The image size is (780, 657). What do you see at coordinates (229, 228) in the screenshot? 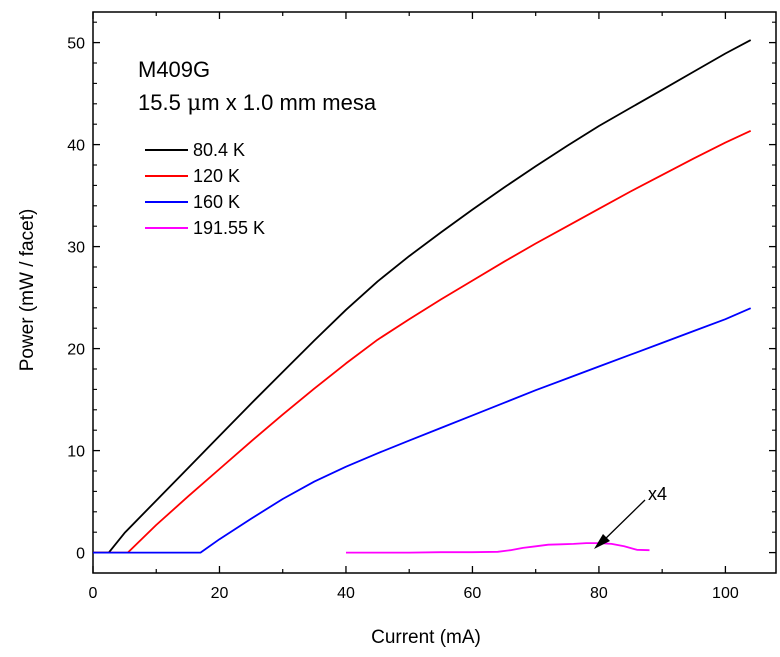
I see `legend-label-191-55-k: 191.55 K` at bounding box center [229, 228].